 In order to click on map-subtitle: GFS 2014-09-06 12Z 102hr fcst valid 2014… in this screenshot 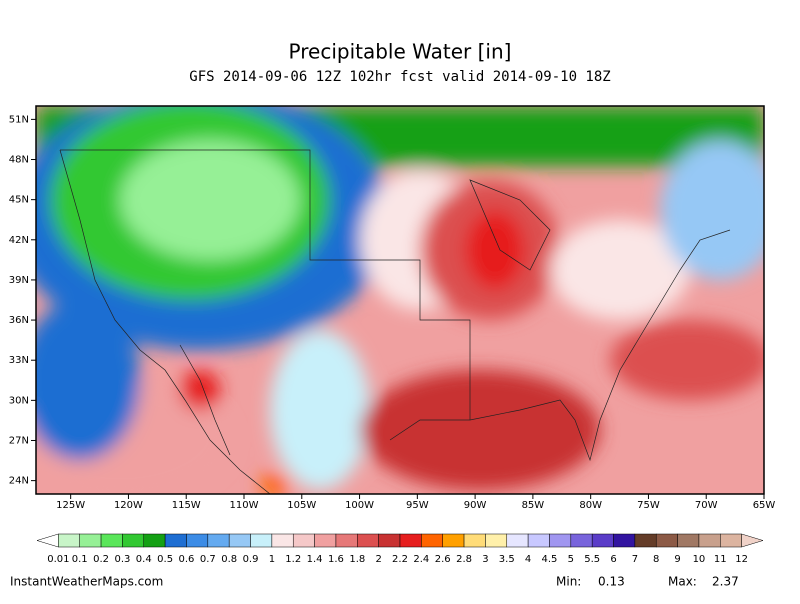, I will do `click(399, 77)`.